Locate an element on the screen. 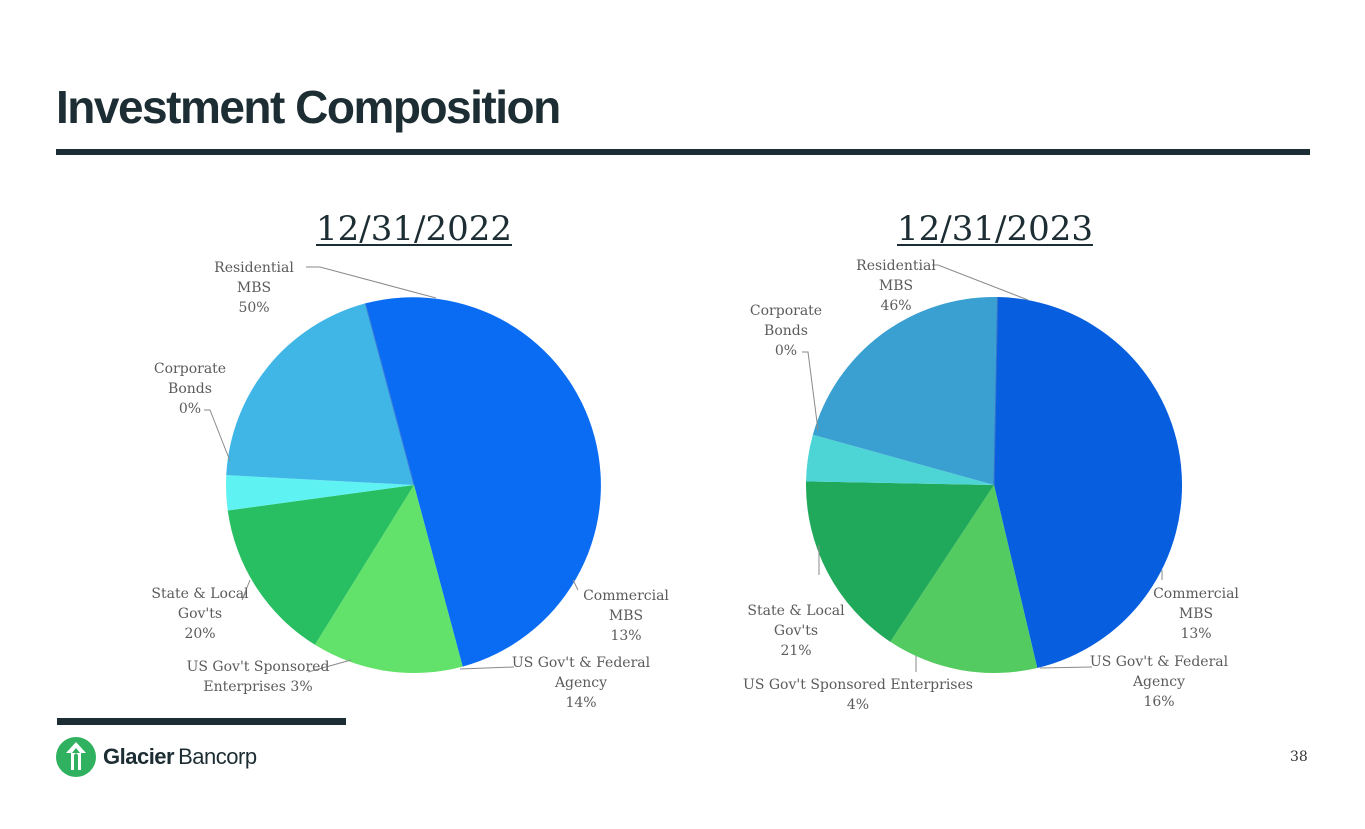 The height and width of the screenshot is (829, 1365). slice-label-state-local-gov-ts: State & Local Gov'ts 20% is located at coordinates (200, 614).